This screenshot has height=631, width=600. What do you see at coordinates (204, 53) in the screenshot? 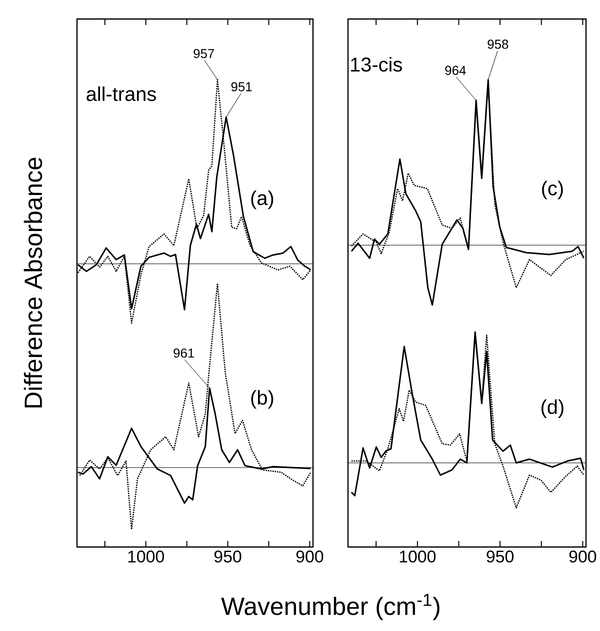
I see `annotation: 957` at bounding box center [204, 53].